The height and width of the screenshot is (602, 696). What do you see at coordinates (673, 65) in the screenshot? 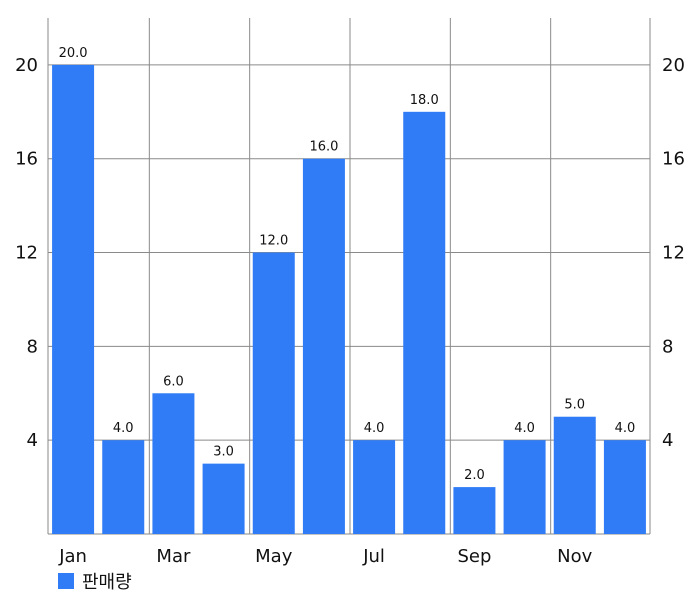
I see `y-tick-label-right: 20` at bounding box center [673, 65].